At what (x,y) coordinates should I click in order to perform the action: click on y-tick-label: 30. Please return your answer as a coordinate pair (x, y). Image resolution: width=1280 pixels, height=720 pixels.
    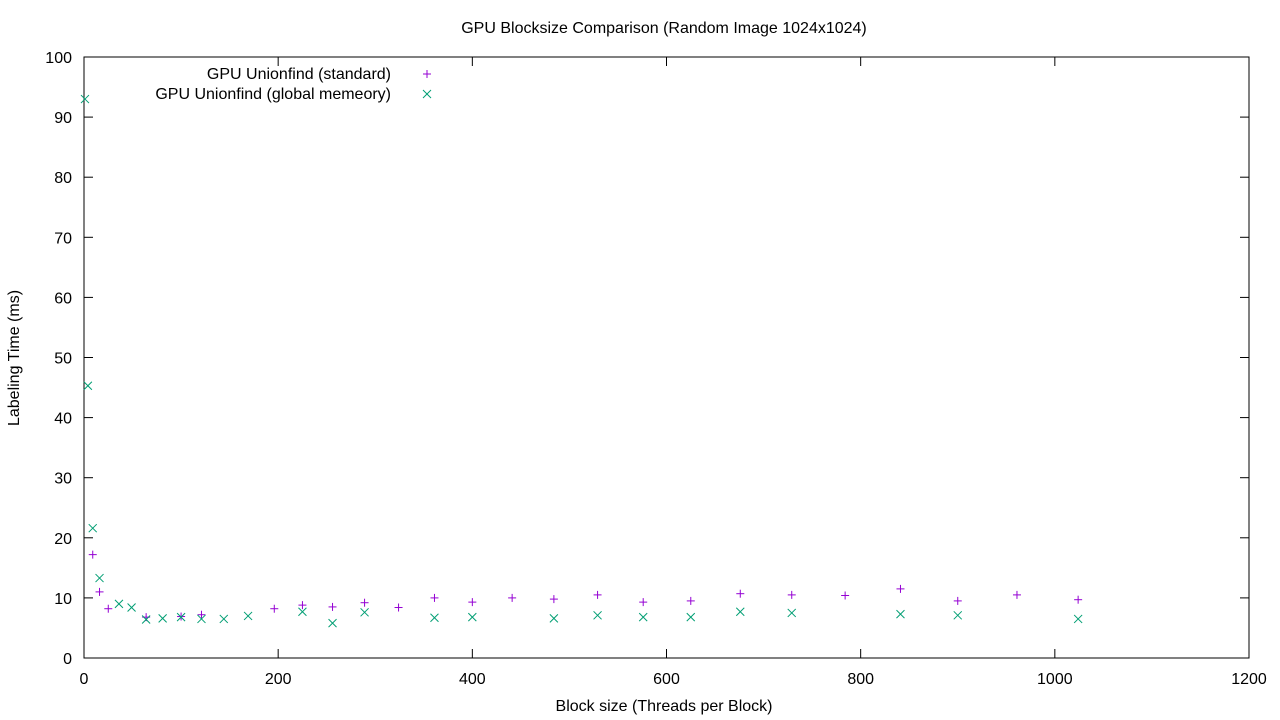
    Looking at the image, I should click on (63, 479).